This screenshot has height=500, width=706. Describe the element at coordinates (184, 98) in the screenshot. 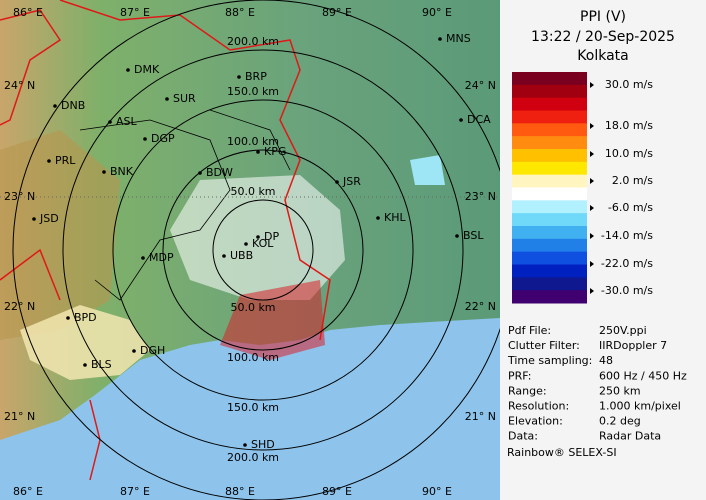

I see `city-label: SUR` at that location.